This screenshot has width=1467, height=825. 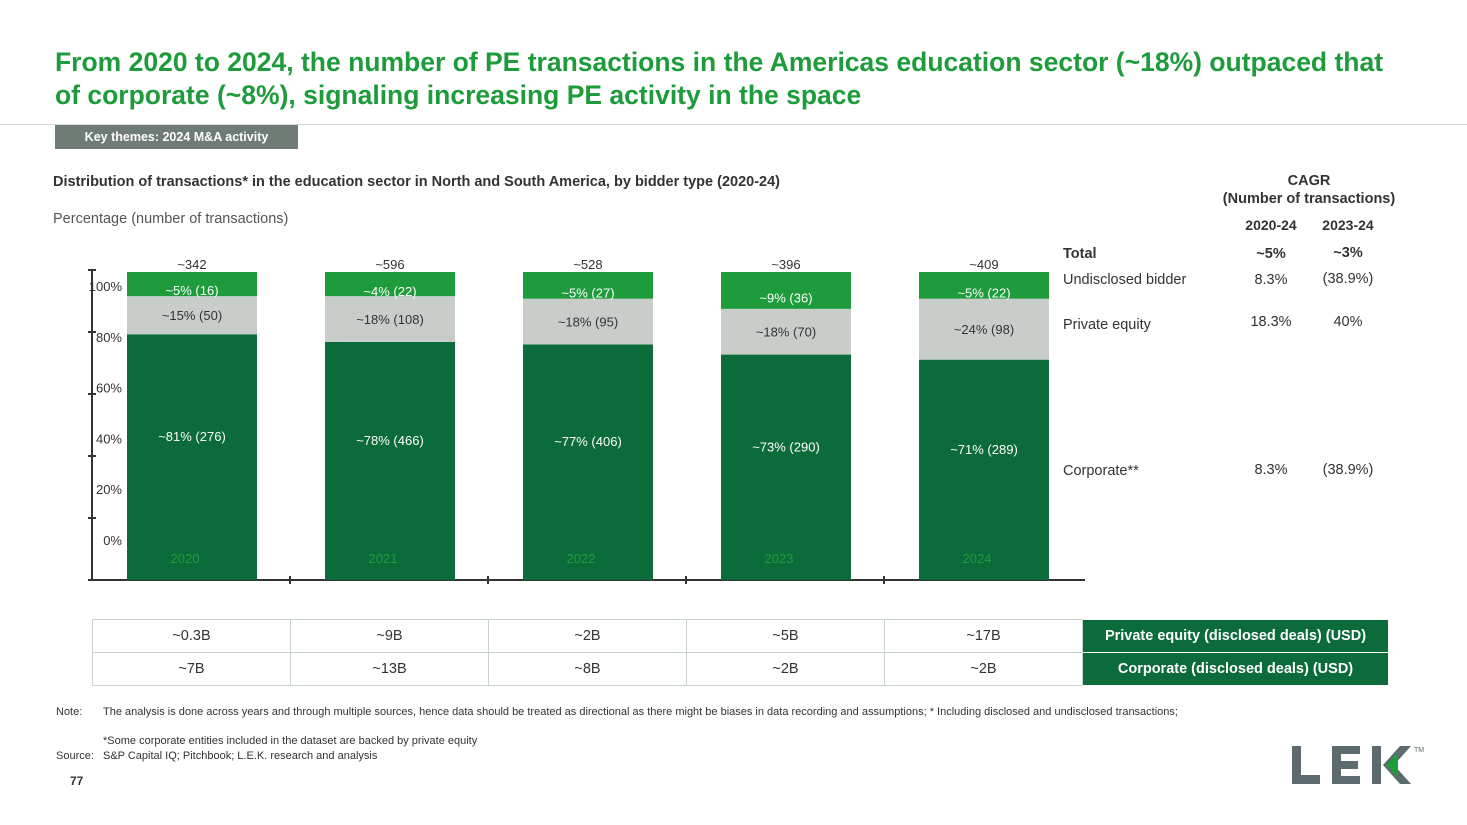 What do you see at coordinates (106, 286) in the screenshot?
I see `y-tick-label: 100%` at bounding box center [106, 286].